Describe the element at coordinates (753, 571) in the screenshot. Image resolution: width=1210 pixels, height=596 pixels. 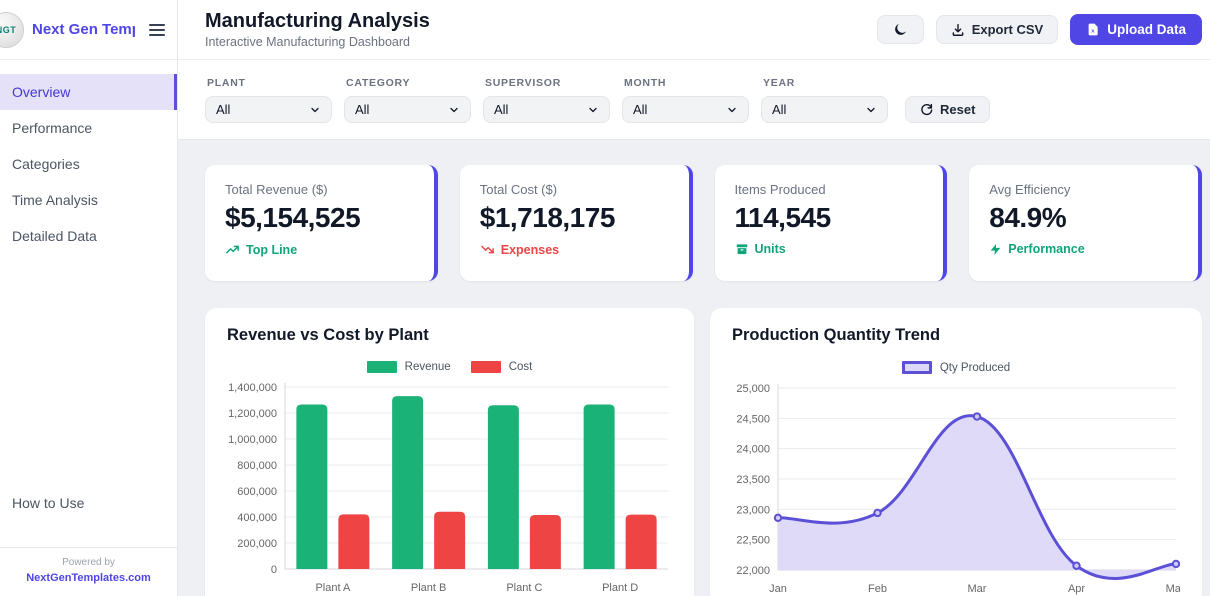
I see `svg-text: 22,000` at that location.